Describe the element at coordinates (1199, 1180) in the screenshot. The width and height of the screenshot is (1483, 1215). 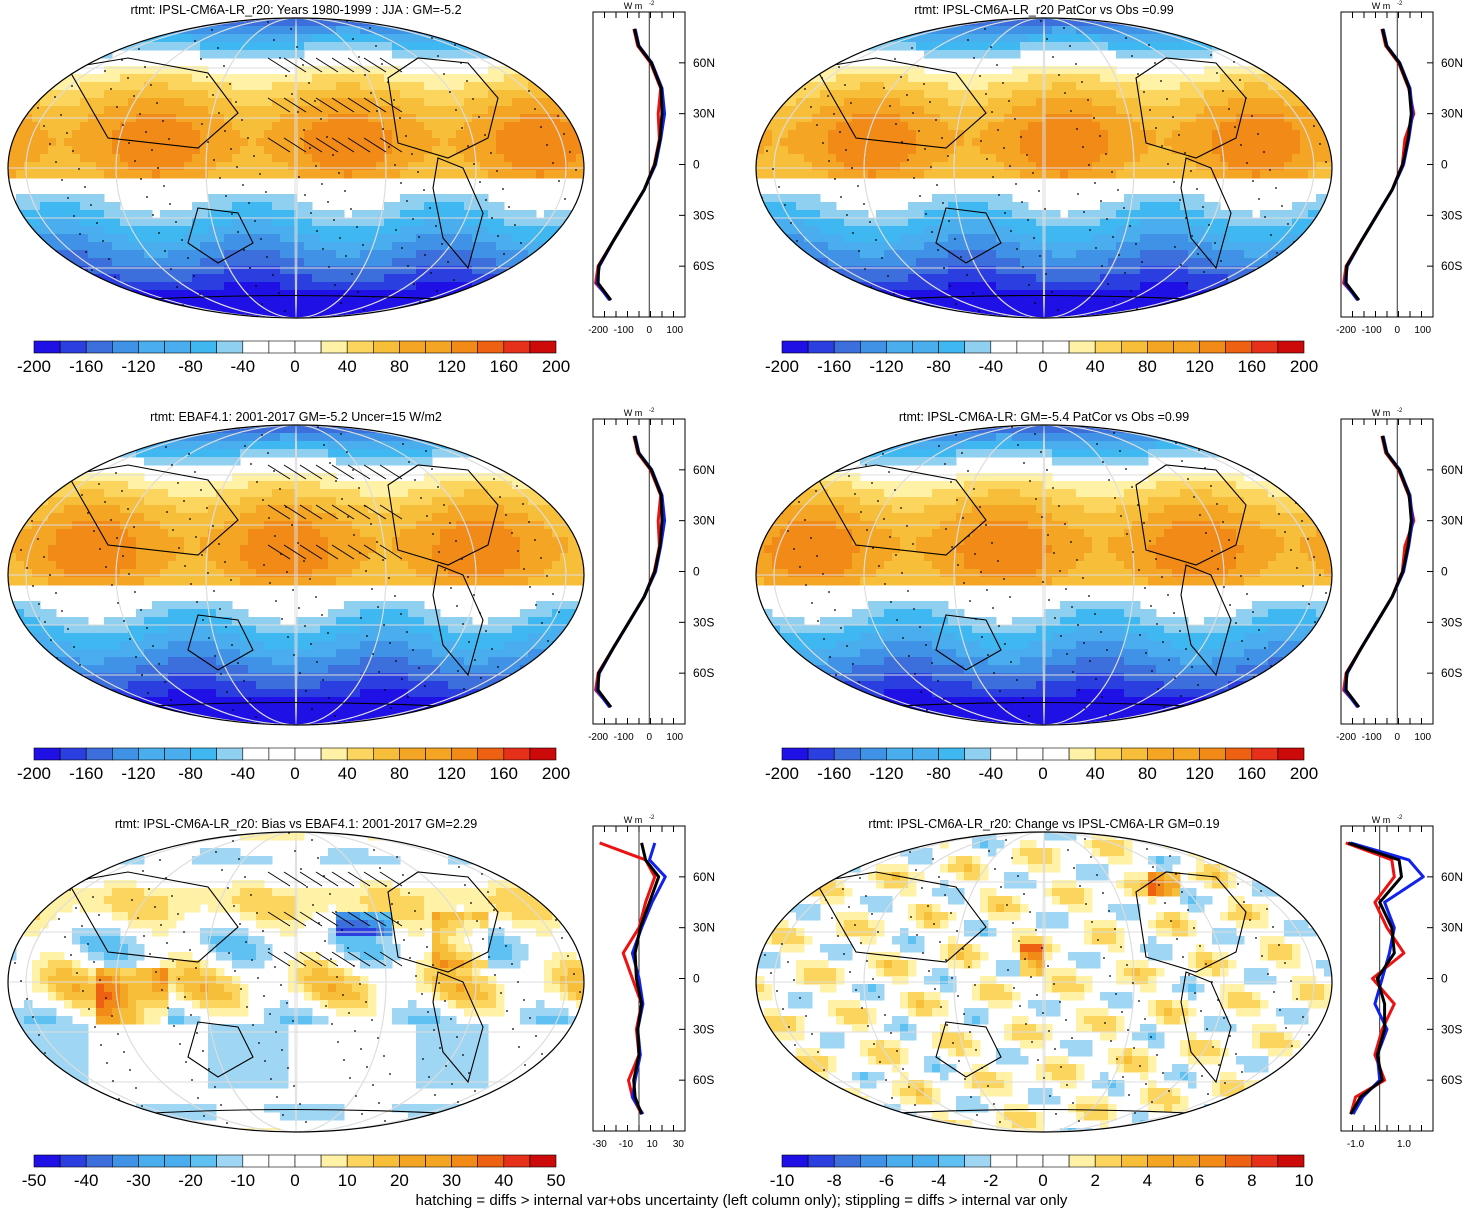
I see `colorbar-tick-label: 6` at that location.